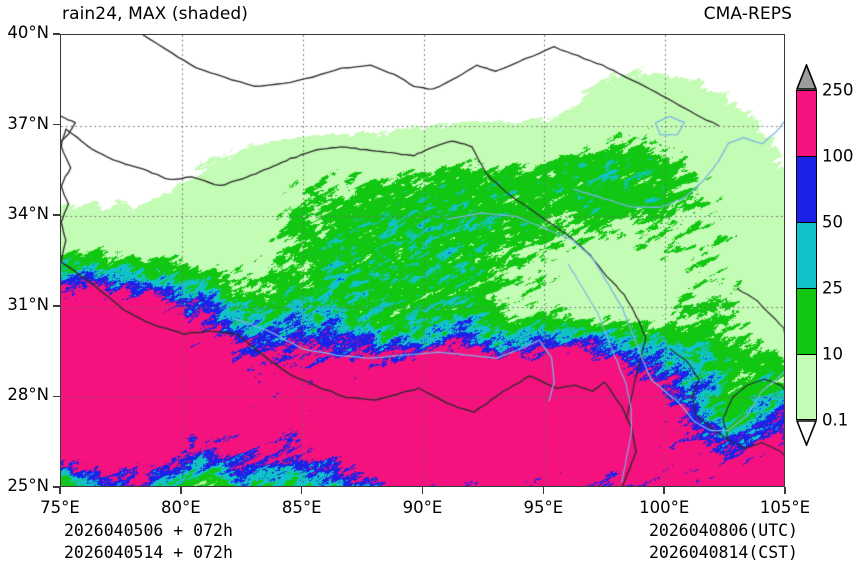  Describe the element at coordinates (723, 530) in the screenshot. I see `footer-valid-time-utc: 2026040806(UTC)` at that location.